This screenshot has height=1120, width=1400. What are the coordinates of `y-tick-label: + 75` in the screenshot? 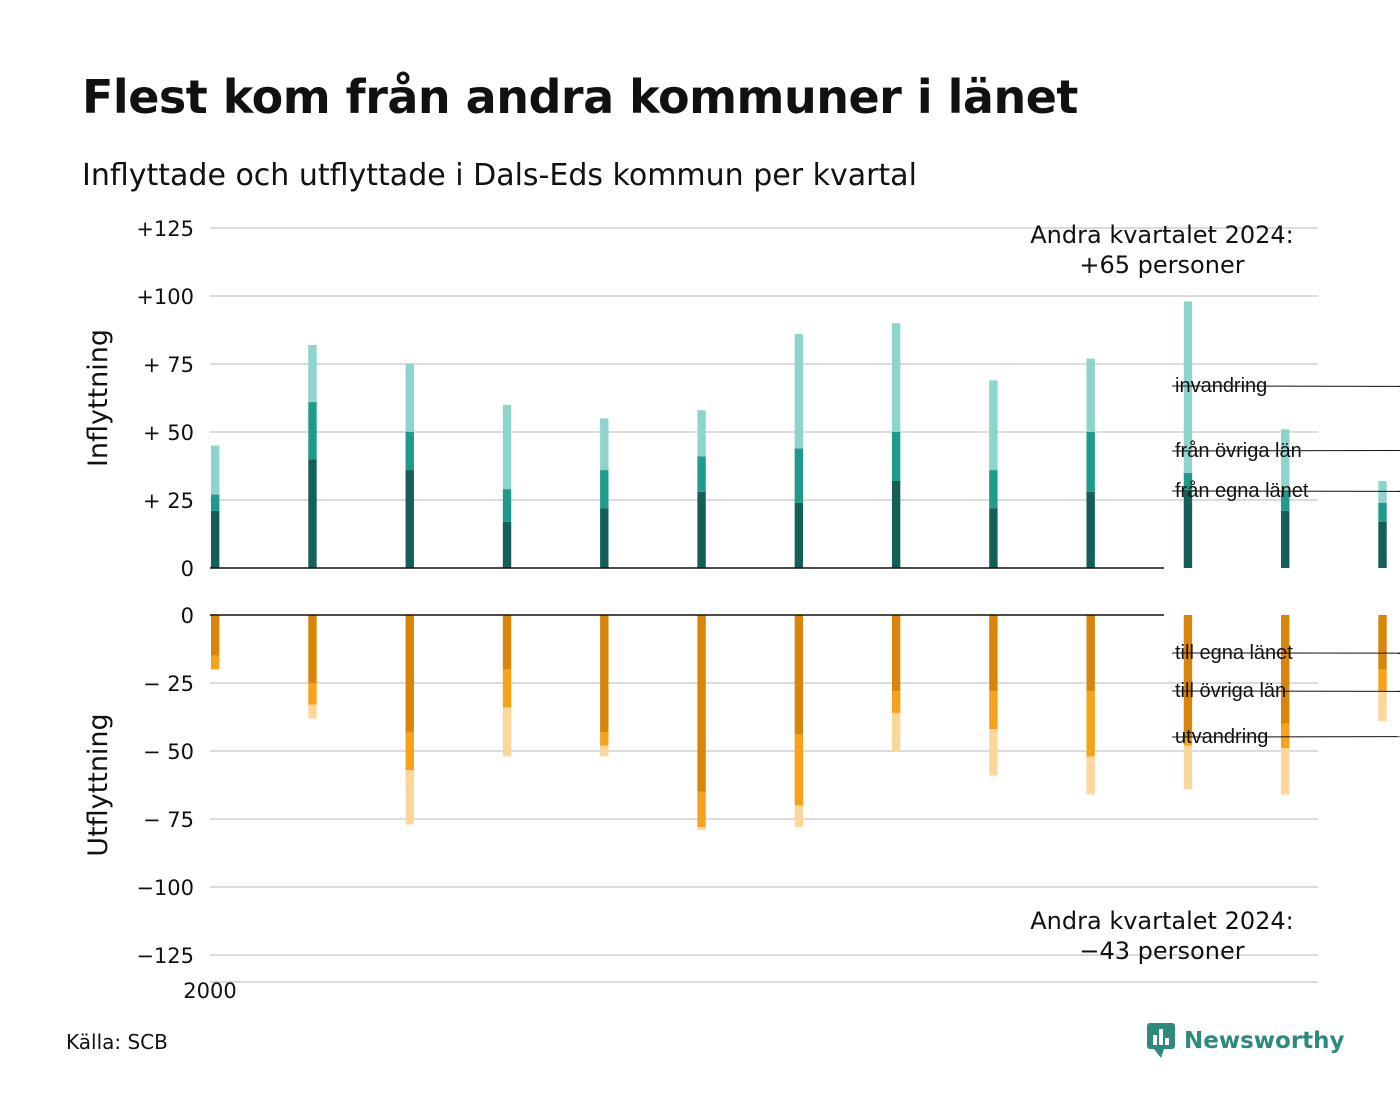 It's located at (168, 365).